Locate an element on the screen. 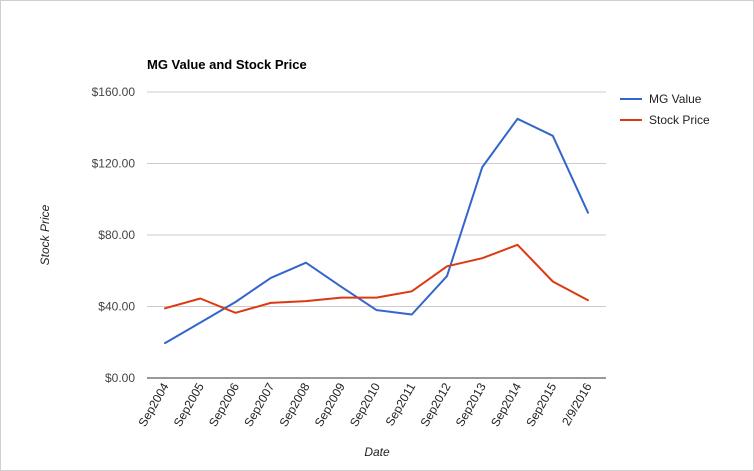 The height and width of the screenshot is (471, 754). legend: MG Value Stock Price is located at coordinates (665, 109).